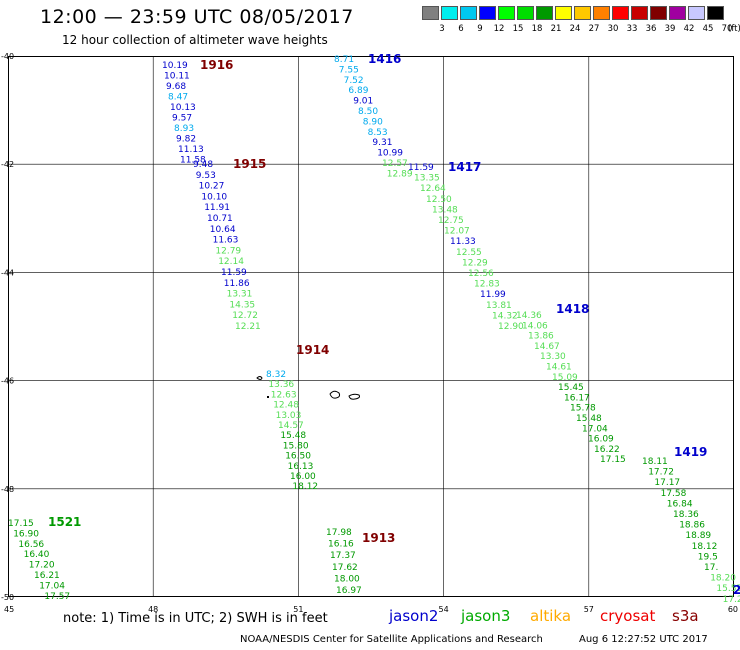 This screenshot has height=650, width=740. I want to click on footer-generated-time: Aug 6 12:27:52 UTC 2017, so click(643, 639).